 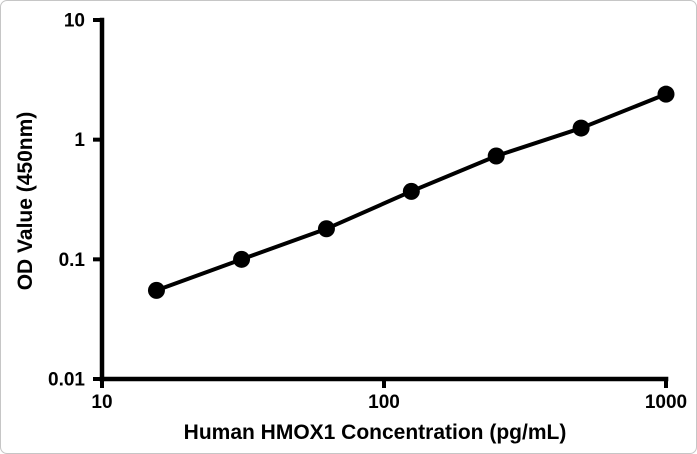 What do you see at coordinates (25, 201) in the screenshot?
I see `y-axis-title: OD Value (450nm)` at bounding box center [25, 201].